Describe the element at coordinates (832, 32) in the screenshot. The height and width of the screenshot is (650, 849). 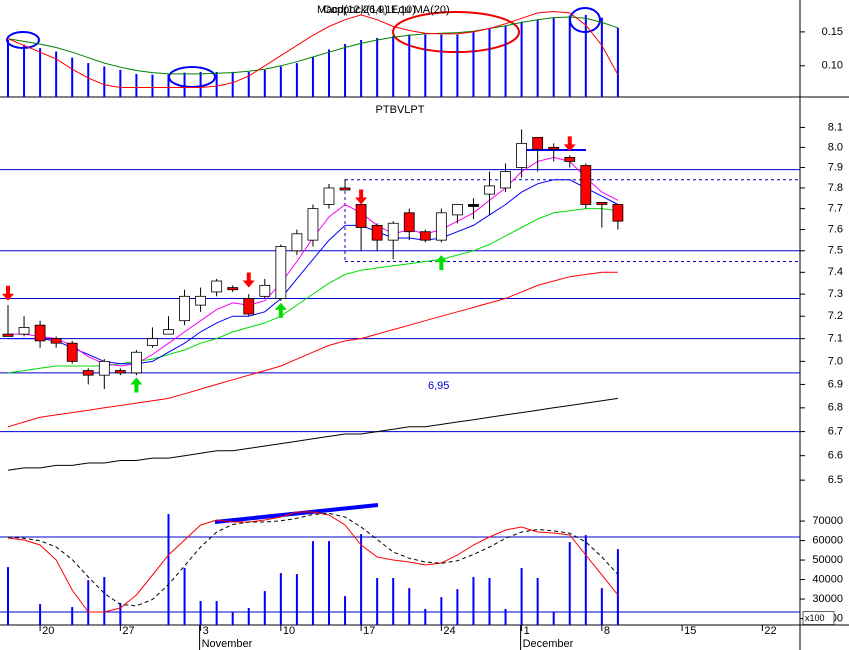
I see `y-tick-label: 0.15` at that location.